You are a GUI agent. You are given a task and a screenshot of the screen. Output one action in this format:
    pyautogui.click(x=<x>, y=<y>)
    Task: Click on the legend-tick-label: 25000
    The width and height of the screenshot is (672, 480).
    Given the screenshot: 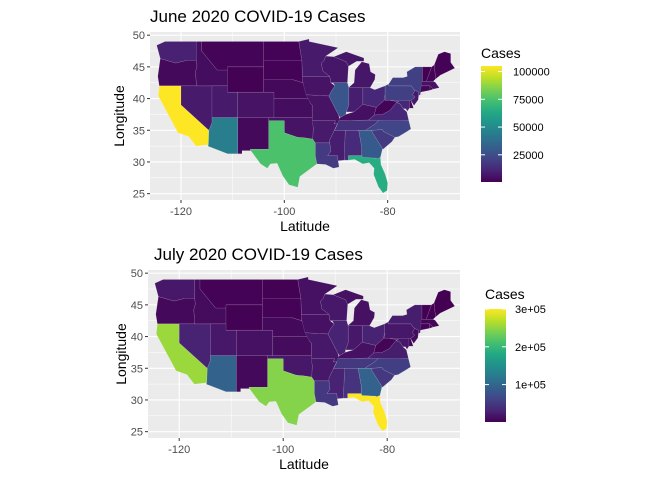 What is the action you would take?
    pyautogui.click(x=528, y=156)
    